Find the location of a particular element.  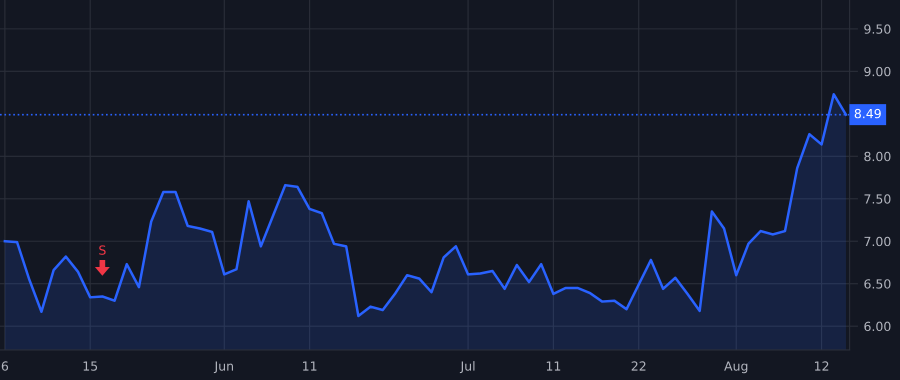

x-tick-label: Jul is located at coordinates (467, 367).